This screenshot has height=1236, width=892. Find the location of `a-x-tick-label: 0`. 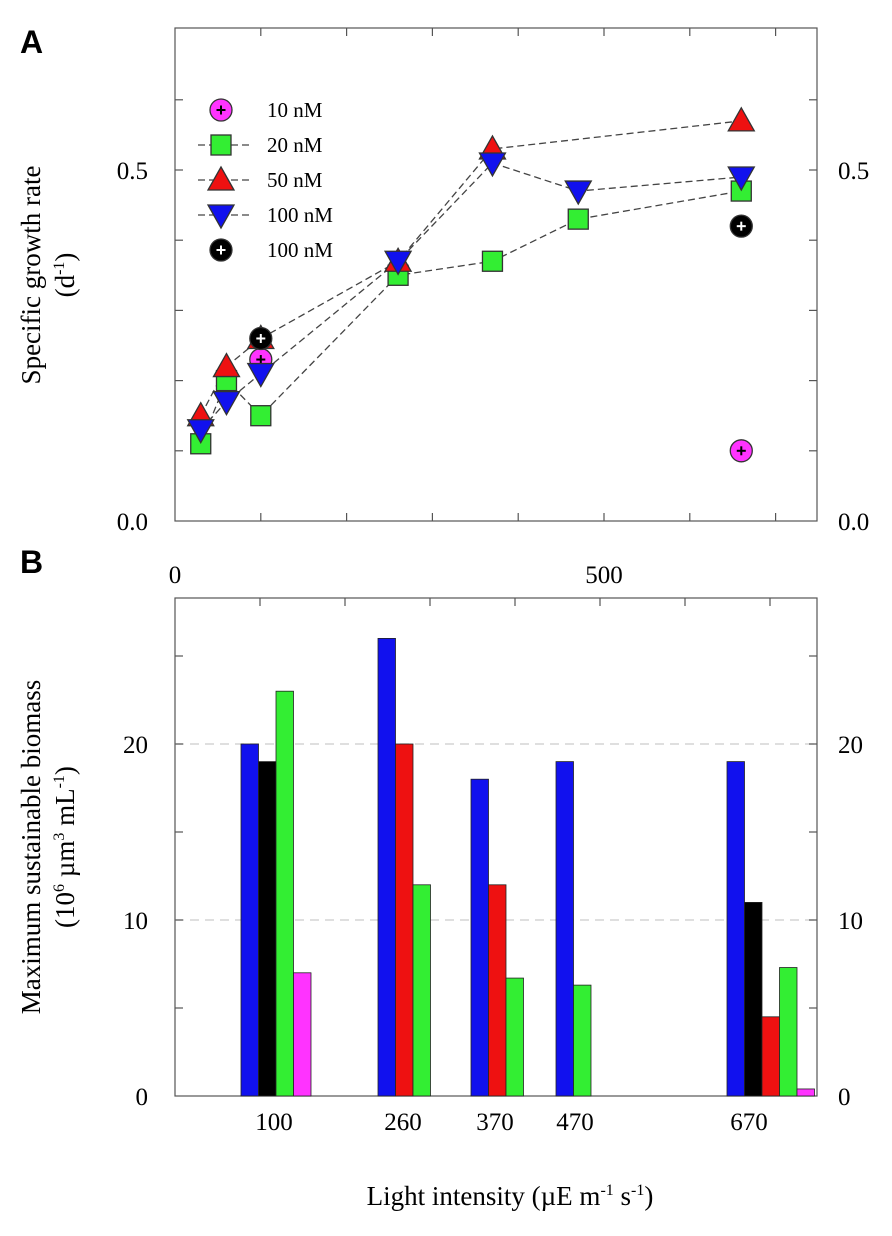

a-x-tick-label: 0 is located at coordinates (175, 575).